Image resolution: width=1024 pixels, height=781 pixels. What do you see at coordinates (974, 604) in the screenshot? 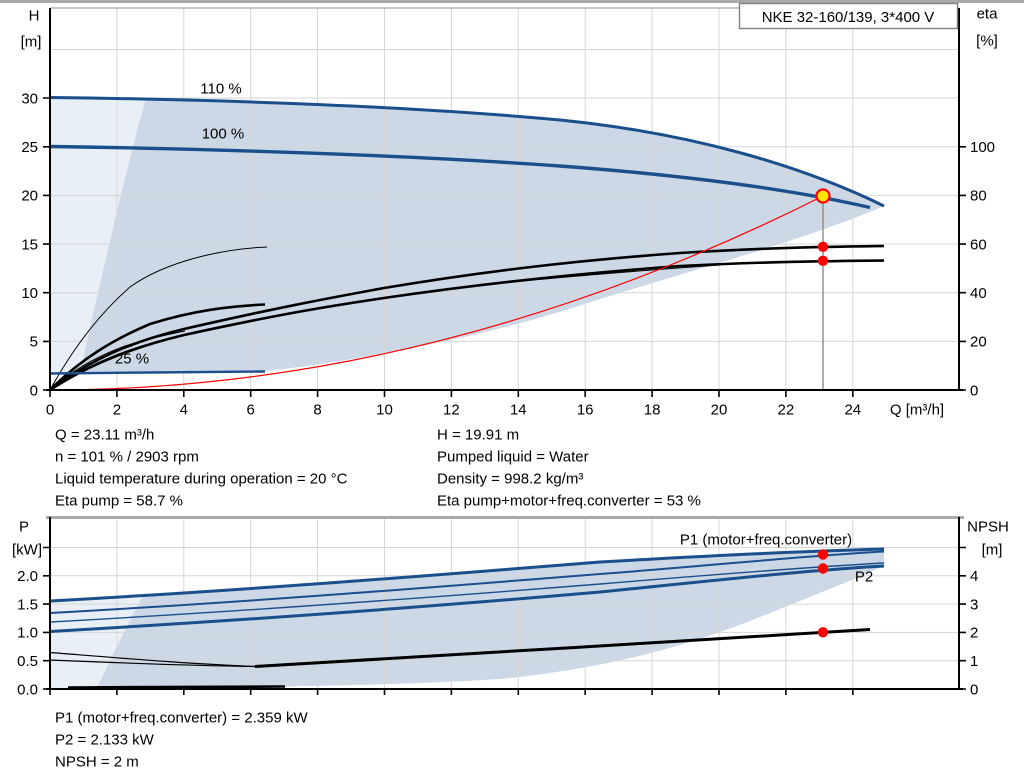
I see `npsh-tick: 3` at bounding box center [974, 604].